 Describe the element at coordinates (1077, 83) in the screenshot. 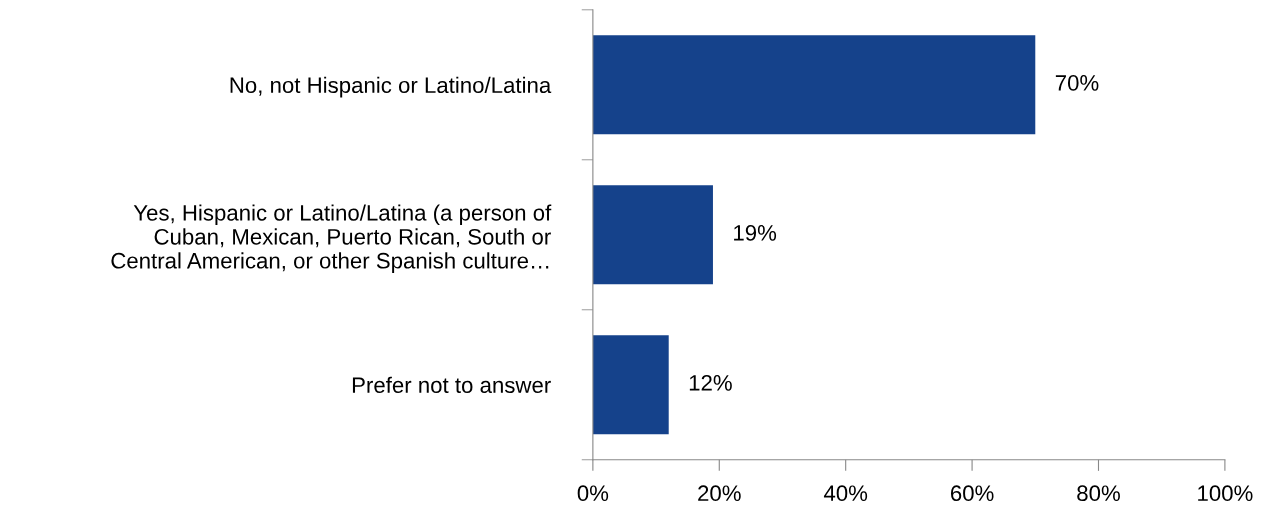

I see `data-label: 70%` at that location.